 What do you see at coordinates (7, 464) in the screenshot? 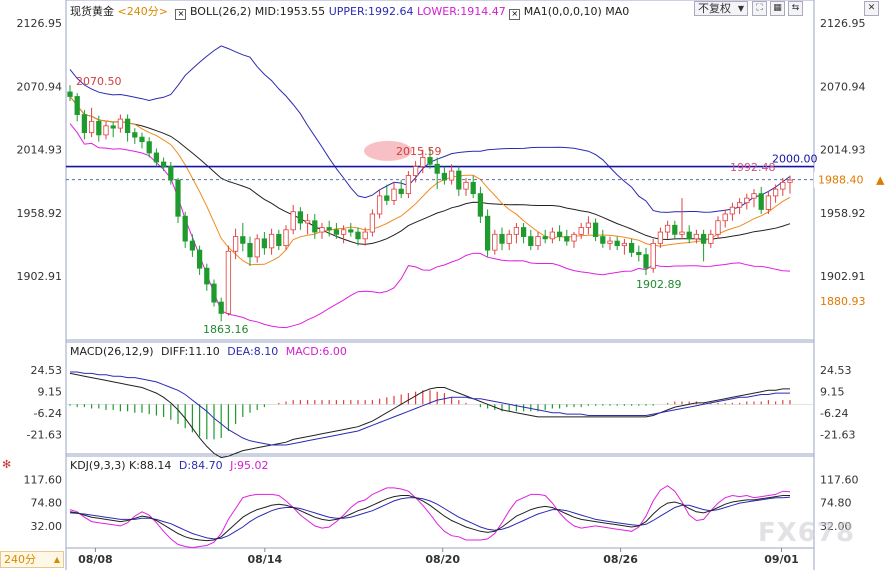
I see `settings-icon: ✻` at bounding box center [7, 464].